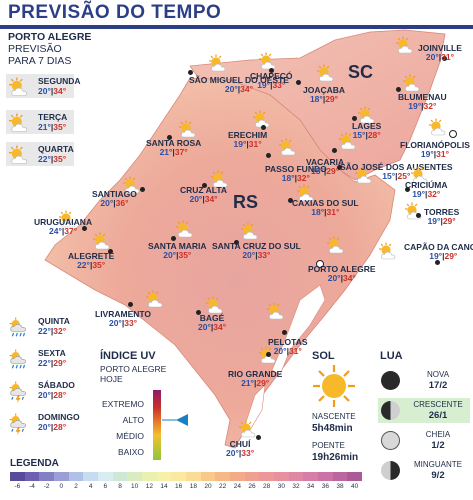  What do you see at coordinates (438, 434) in the screenshot?
I see `moon-phase-name: CHEIA` at bounding box center [438, 434].